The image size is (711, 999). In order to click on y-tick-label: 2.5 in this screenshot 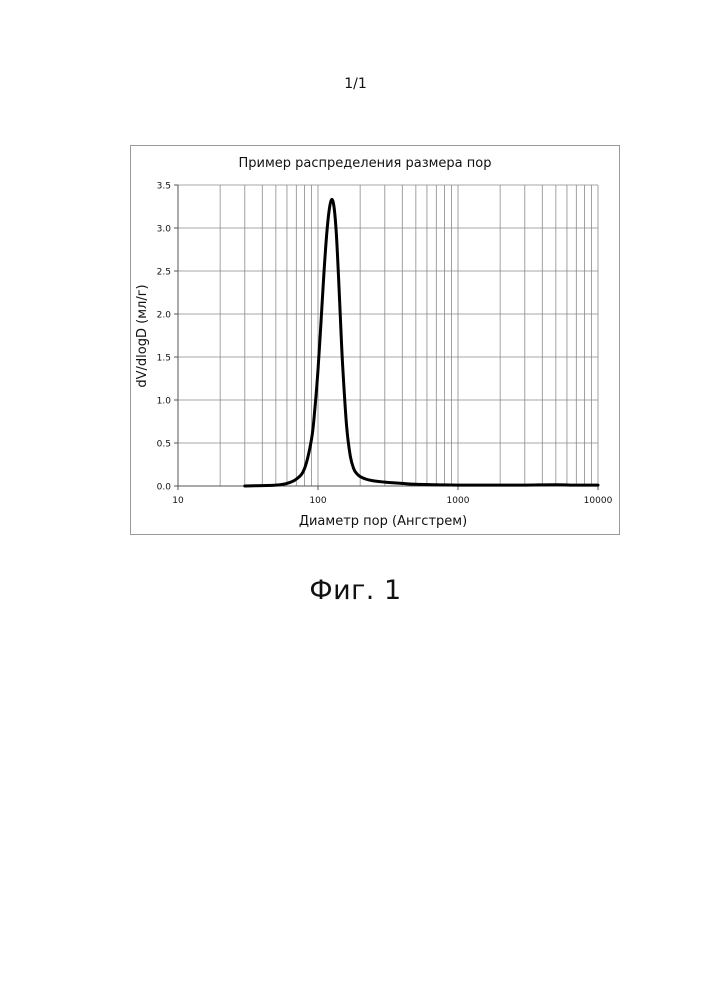, I will do `click(164, 273)`.